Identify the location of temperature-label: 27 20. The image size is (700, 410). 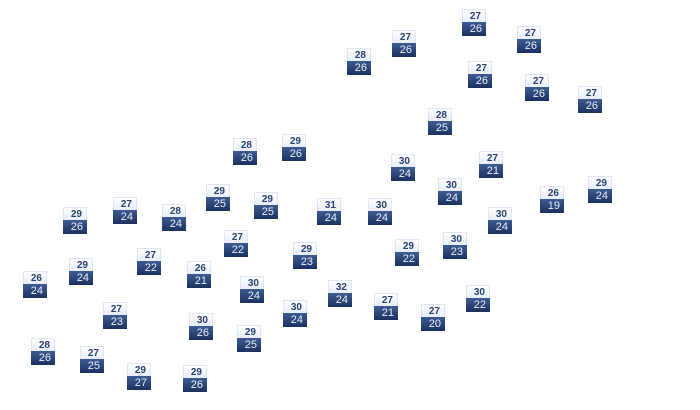
(433, 317).